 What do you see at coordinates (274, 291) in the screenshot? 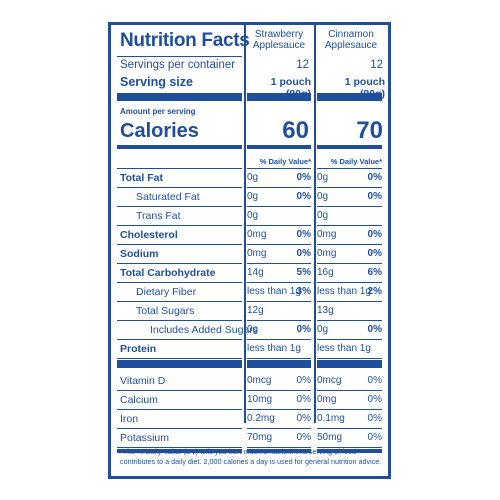
I see `amount-strawberry: less than 1g` at bounding box center [274, 291].